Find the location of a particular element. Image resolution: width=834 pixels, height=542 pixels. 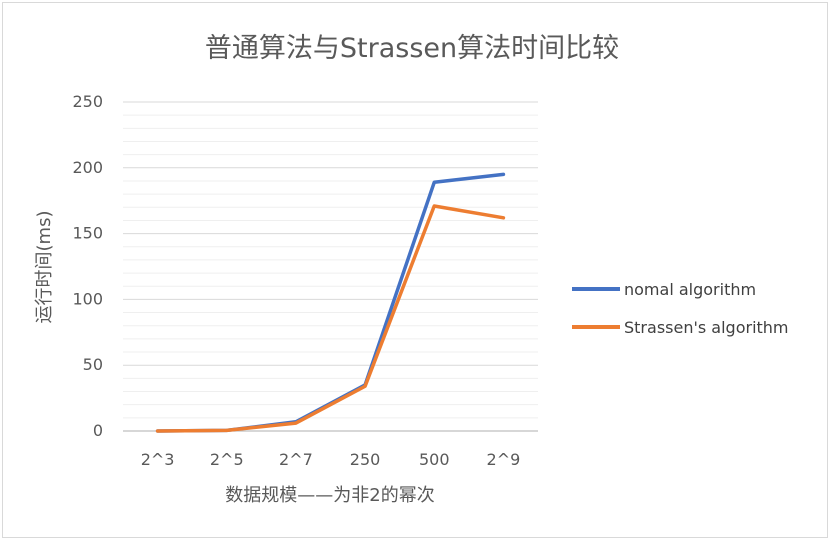

x-tick-label: 250 is located at coordinates (365, 459).